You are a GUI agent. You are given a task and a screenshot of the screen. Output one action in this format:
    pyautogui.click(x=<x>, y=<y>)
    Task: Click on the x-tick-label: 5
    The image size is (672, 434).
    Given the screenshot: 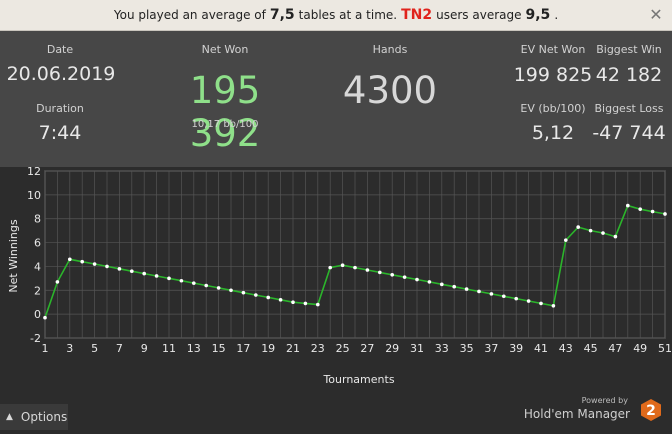 What is the action you would take?
    pyautogui.click(x=94, y=348)
    